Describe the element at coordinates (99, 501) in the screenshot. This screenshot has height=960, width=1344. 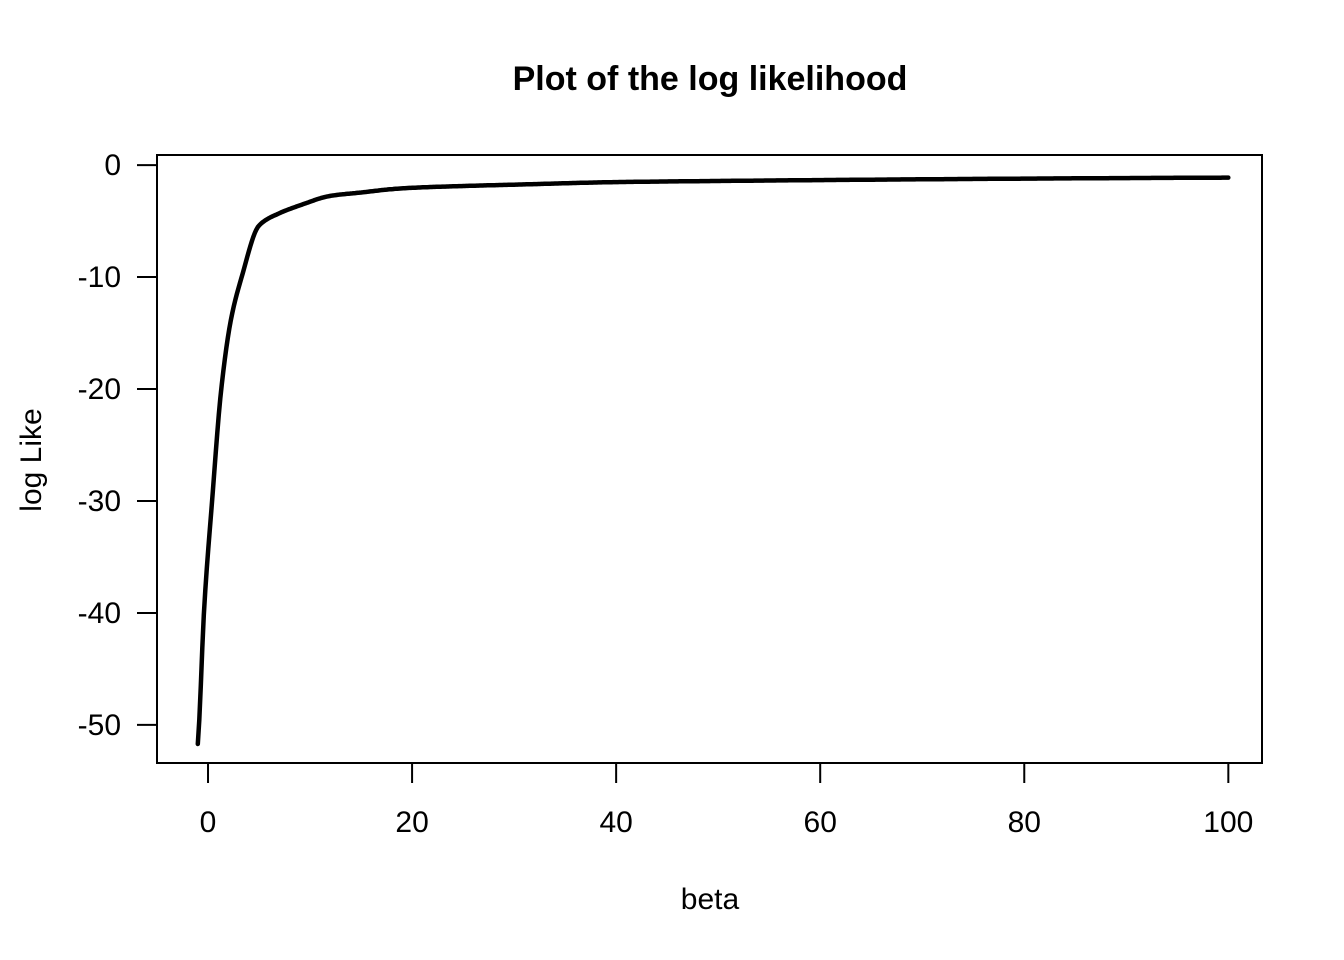
I see `y-tick-label: -30` at that location.